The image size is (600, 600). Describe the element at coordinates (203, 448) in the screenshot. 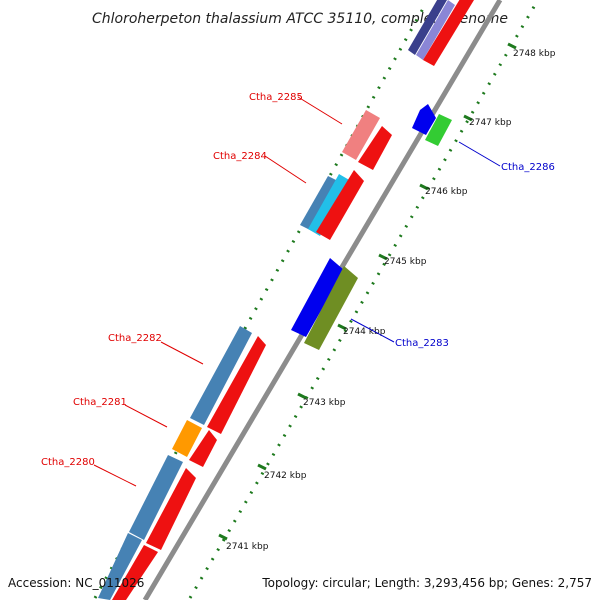

I see `gene-ctha-2281-red` at that location.